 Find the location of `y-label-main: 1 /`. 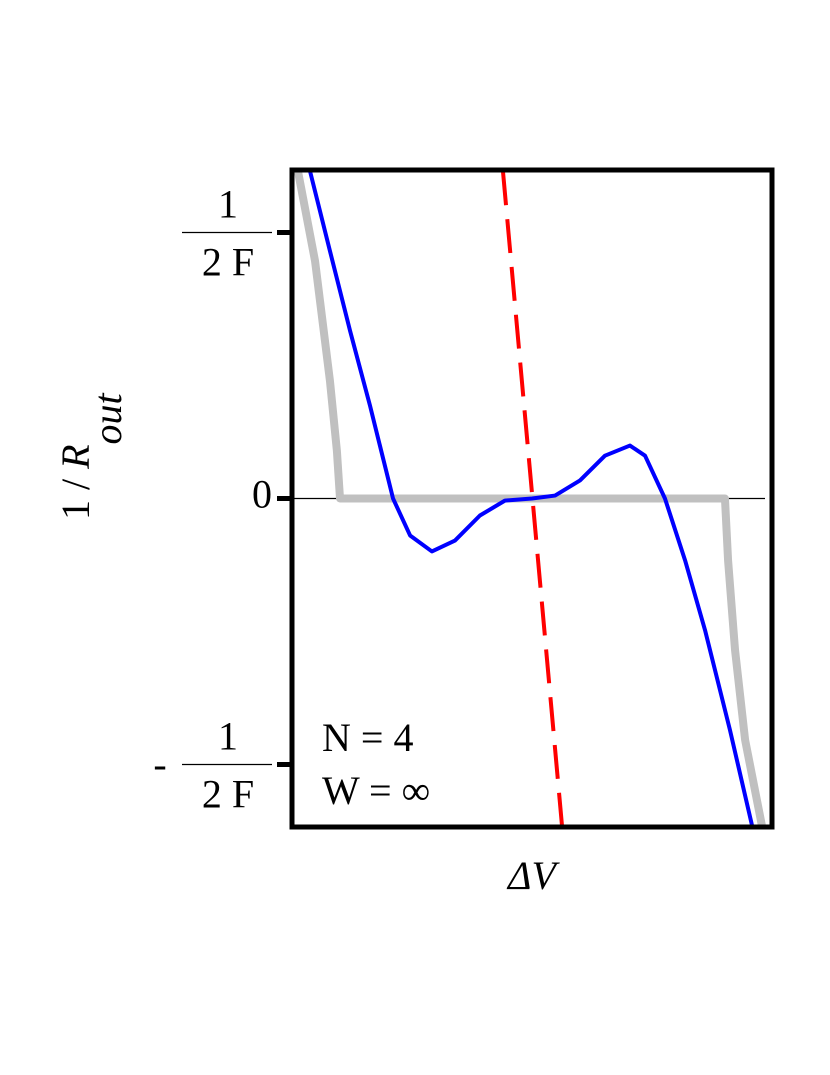

y-label-main: 1 / is located at coordinates (75, 494).